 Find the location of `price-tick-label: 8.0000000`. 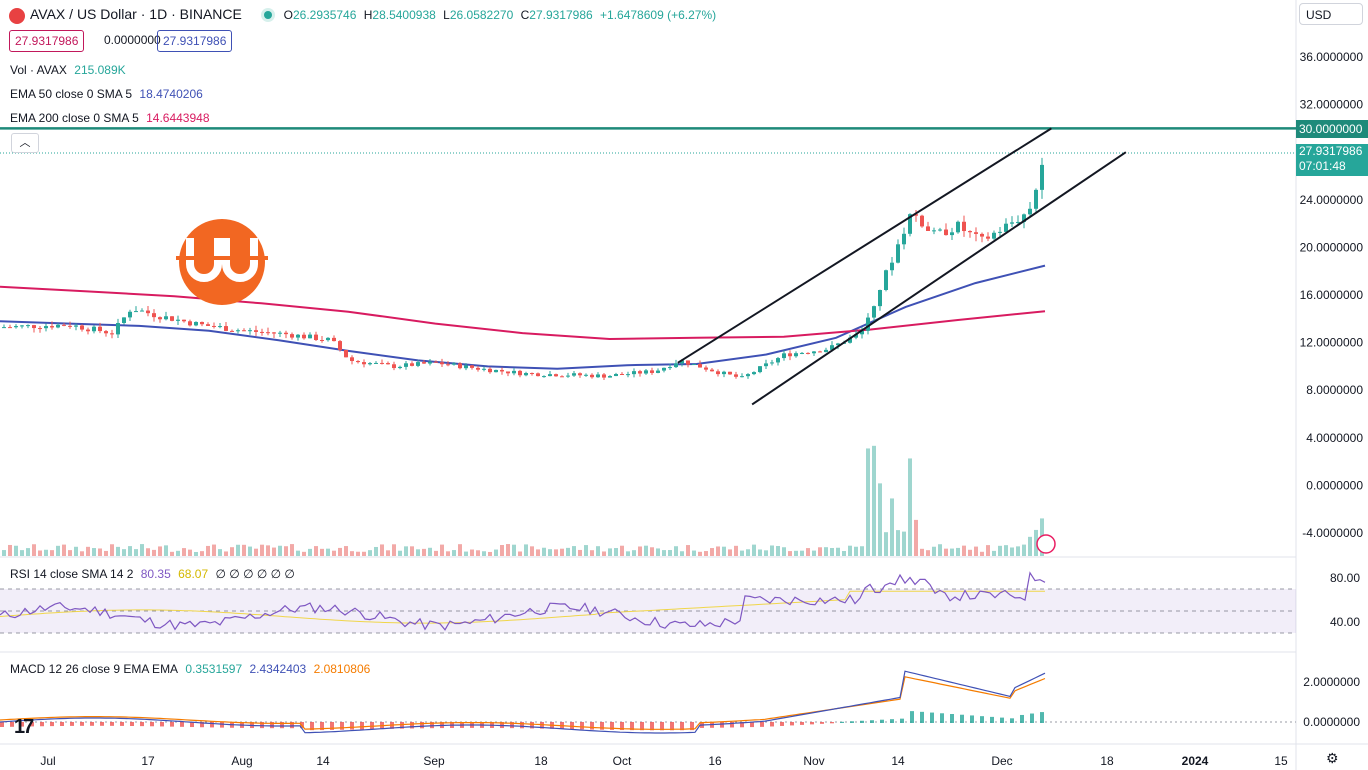

price-tick-label: 8.0000000 is located at coordinates (1334, 390).